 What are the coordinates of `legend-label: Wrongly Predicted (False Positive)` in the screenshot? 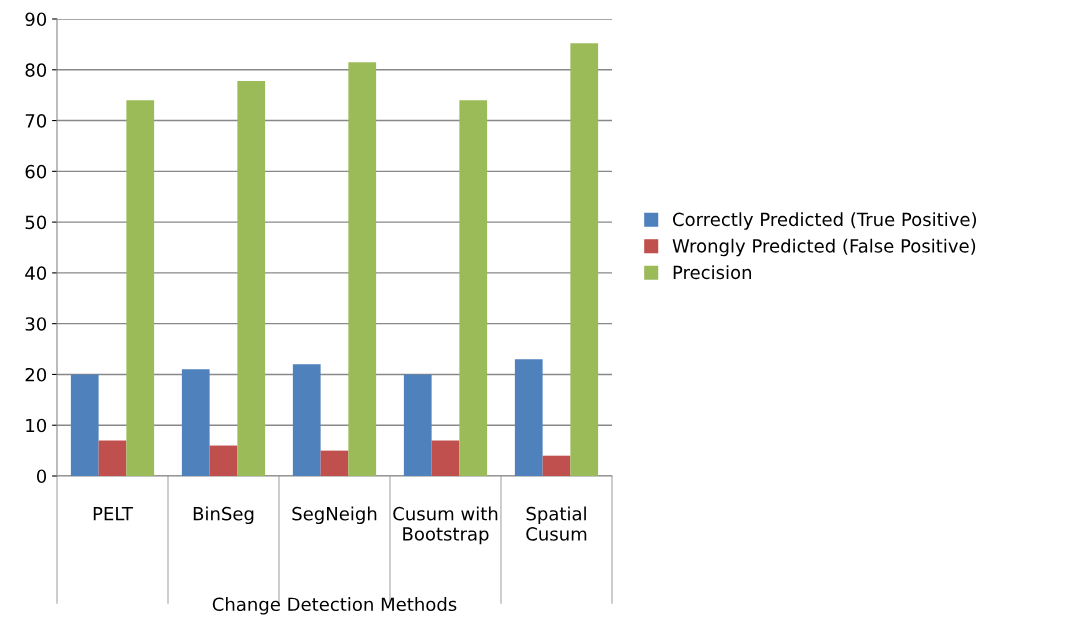 It's located at (824, 247).